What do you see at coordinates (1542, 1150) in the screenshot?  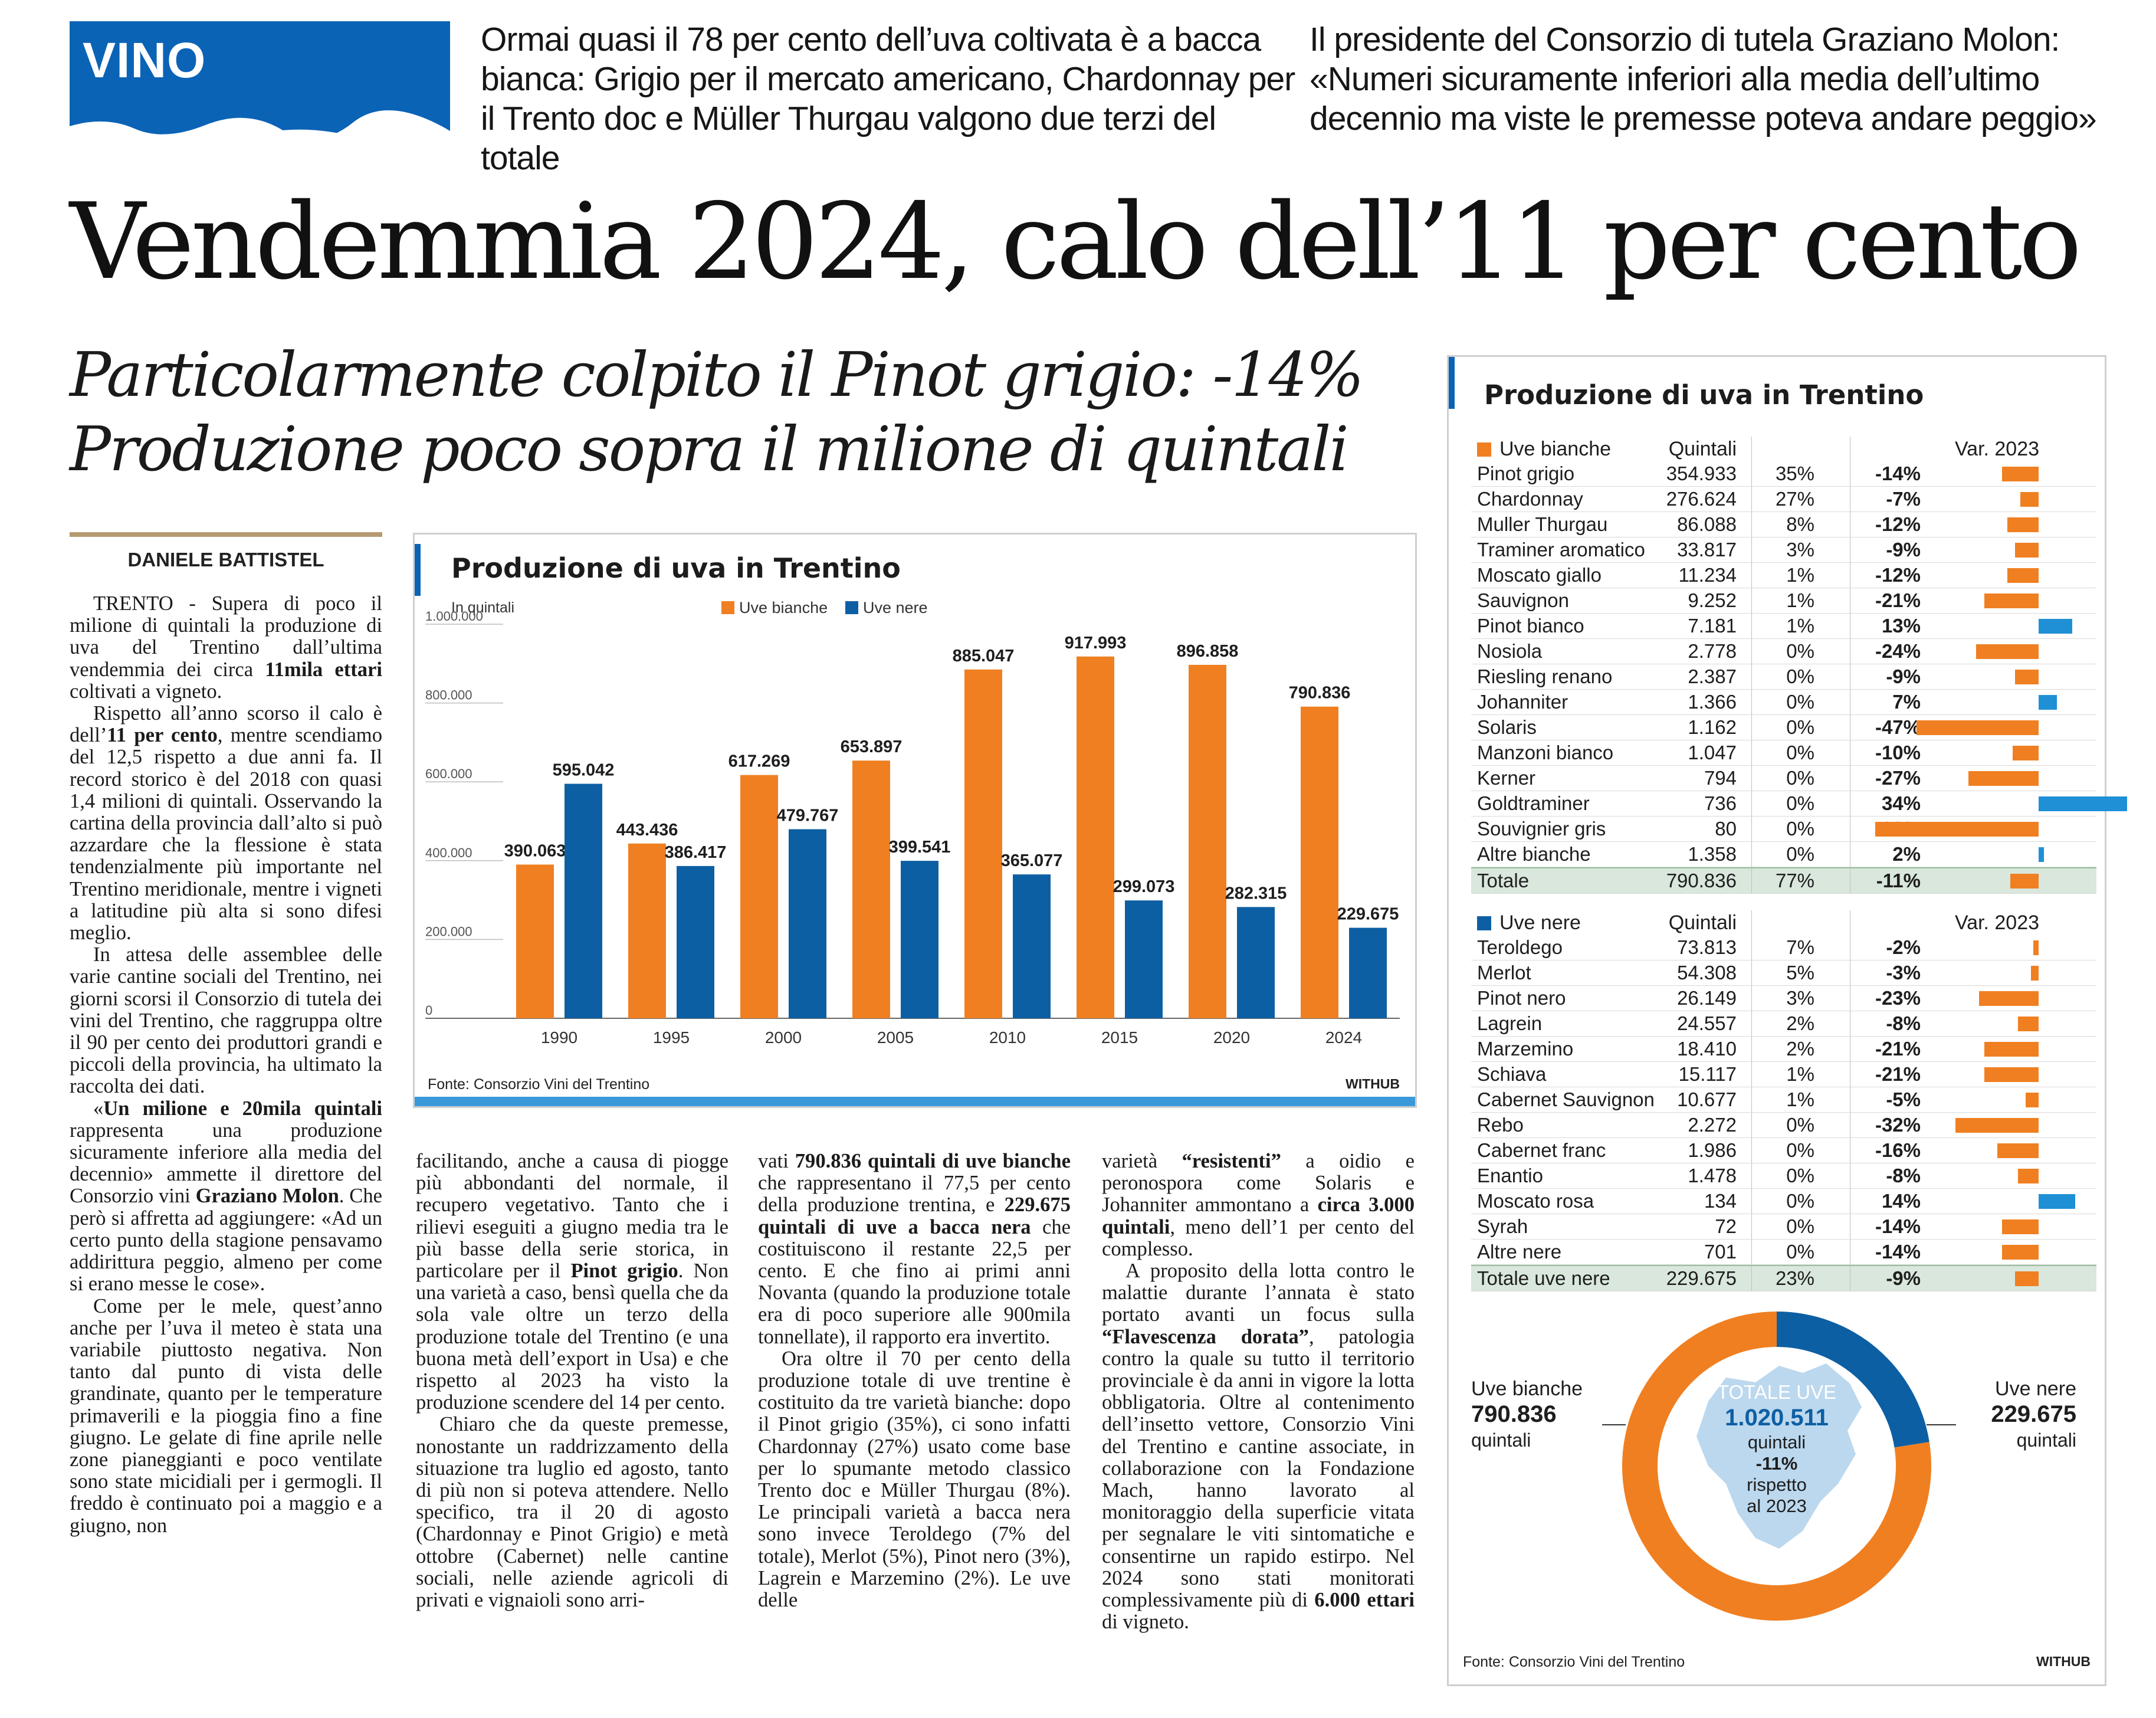 I see `variety-name: Cabernet franc` at bounding box center [1542, 1150].